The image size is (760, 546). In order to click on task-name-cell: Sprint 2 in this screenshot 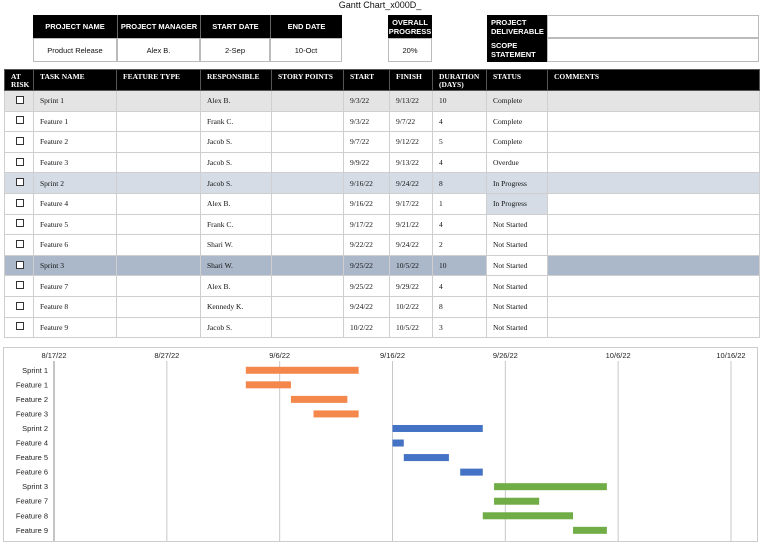, I will do `click(75, 183)`.